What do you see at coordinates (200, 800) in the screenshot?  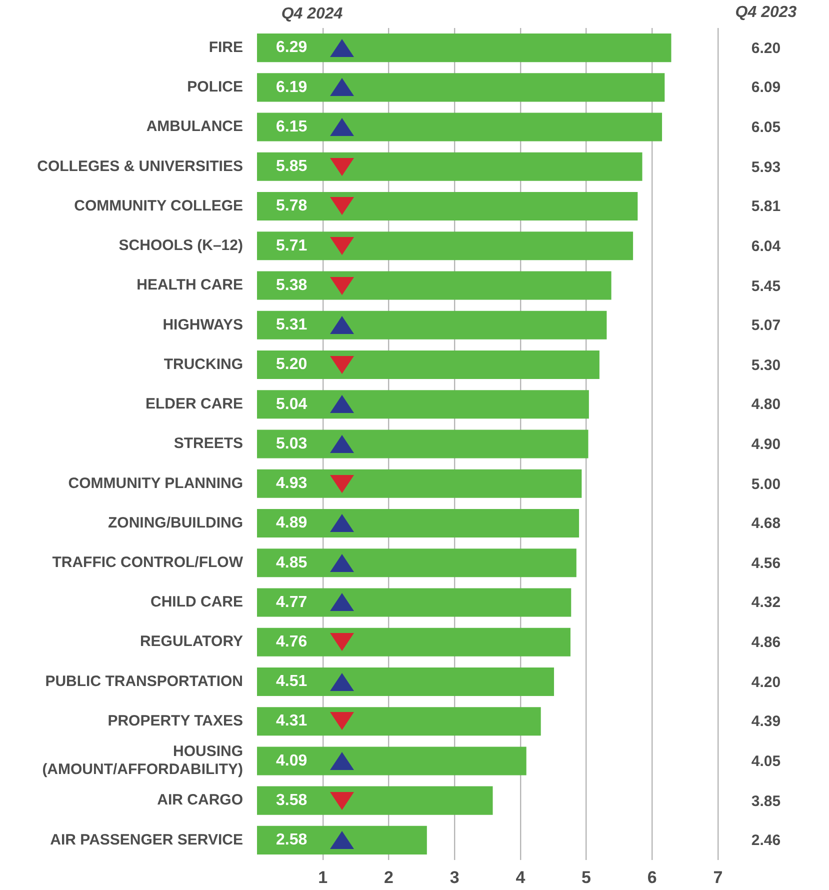 I see `y-tick-label: AIR CARGO` at bounding box center [200, 800].